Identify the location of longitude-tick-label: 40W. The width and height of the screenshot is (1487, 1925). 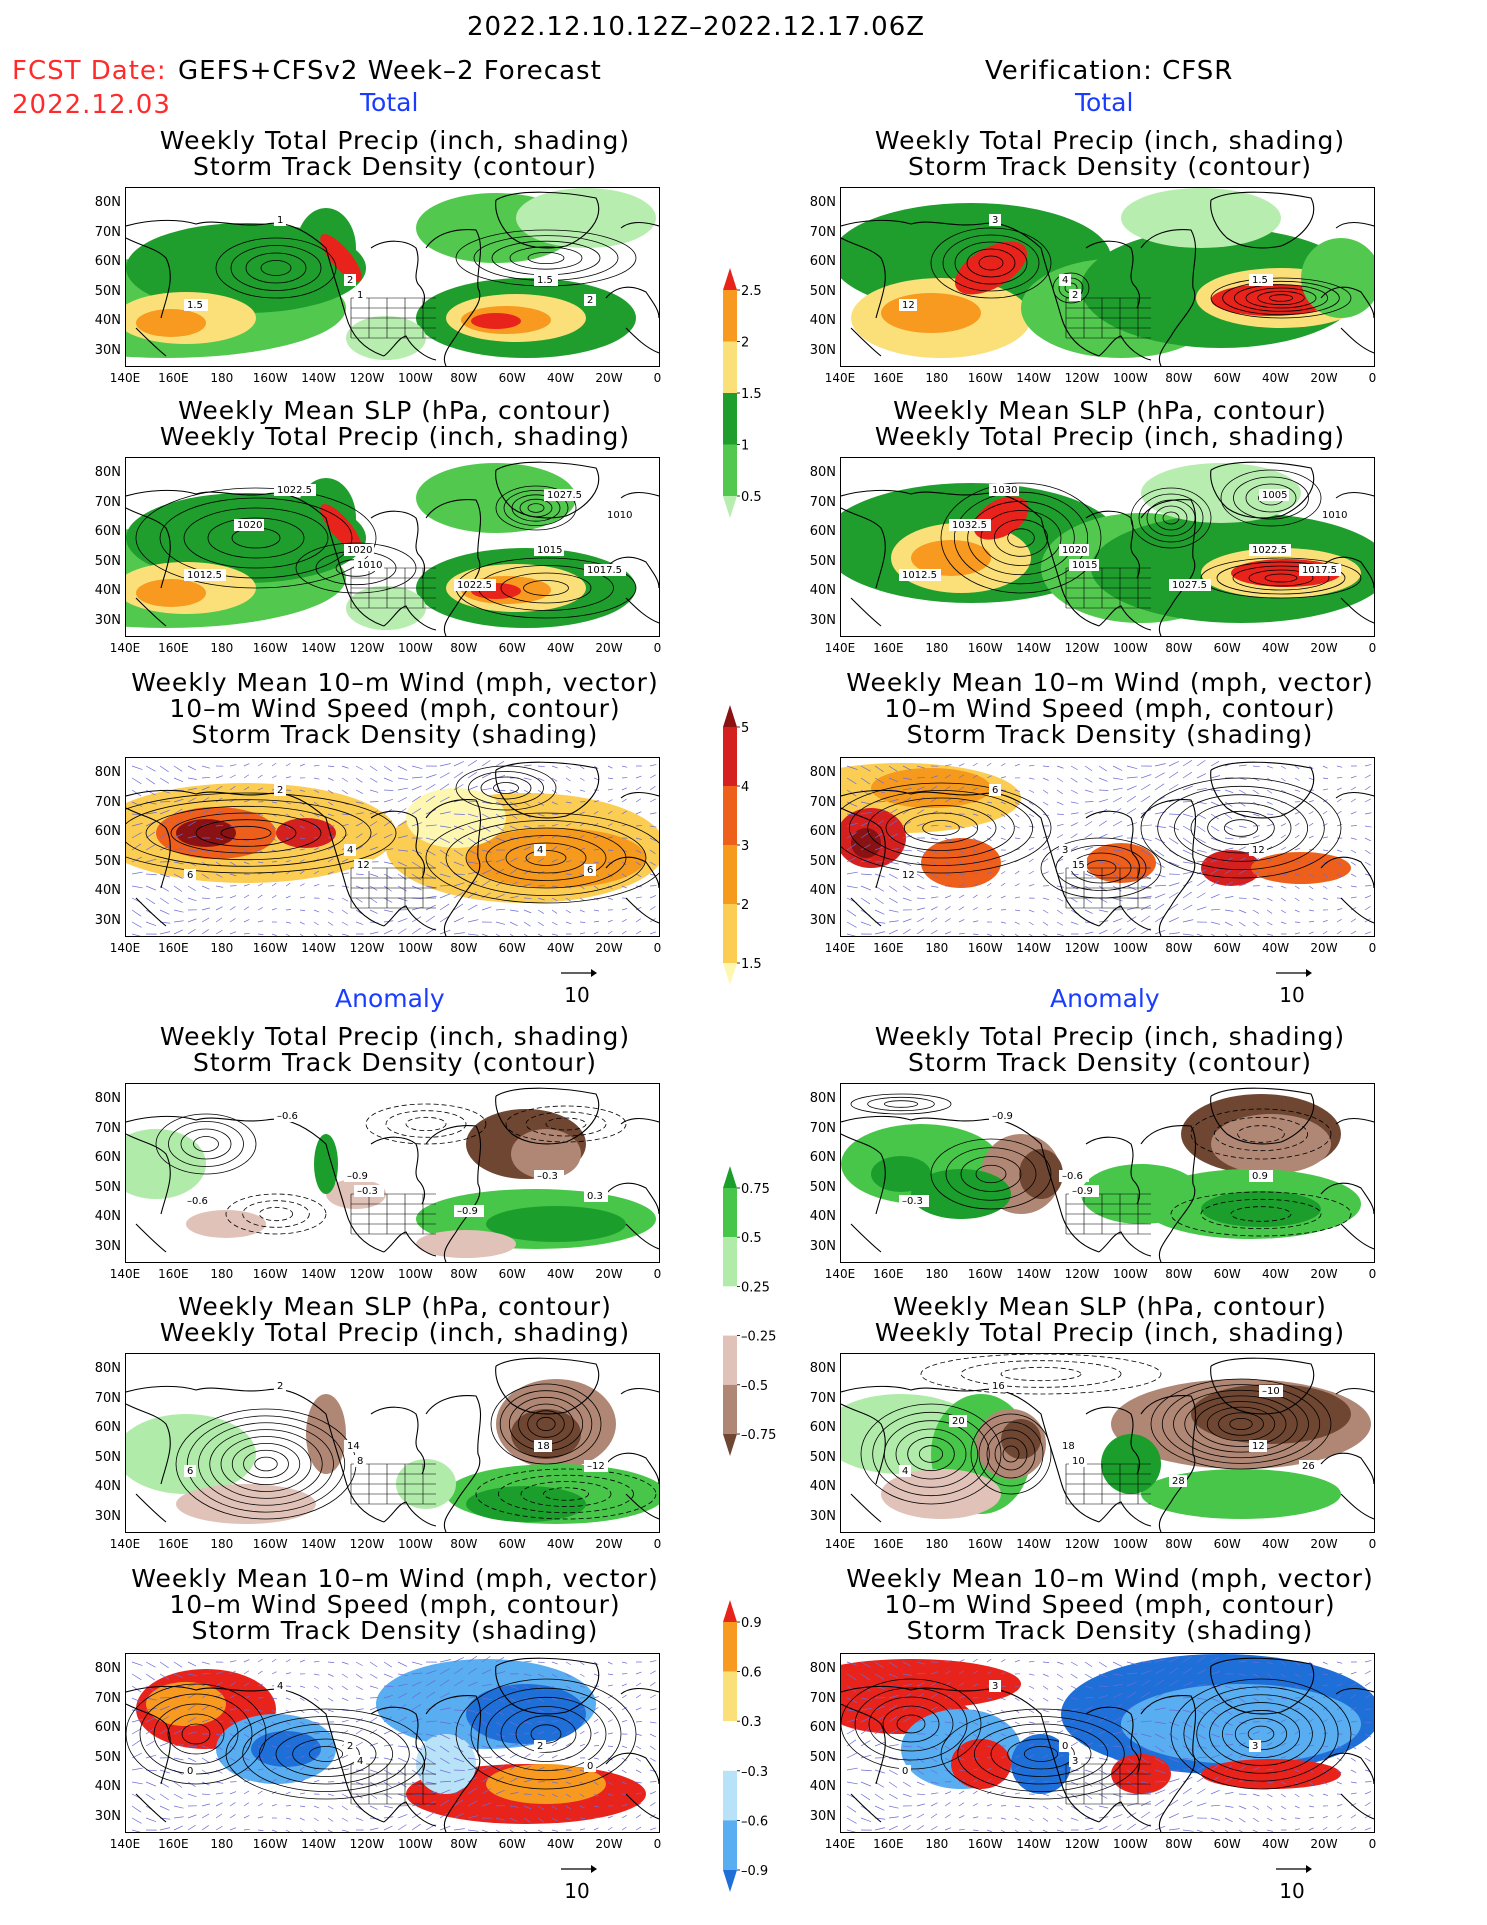
(561, 1844).